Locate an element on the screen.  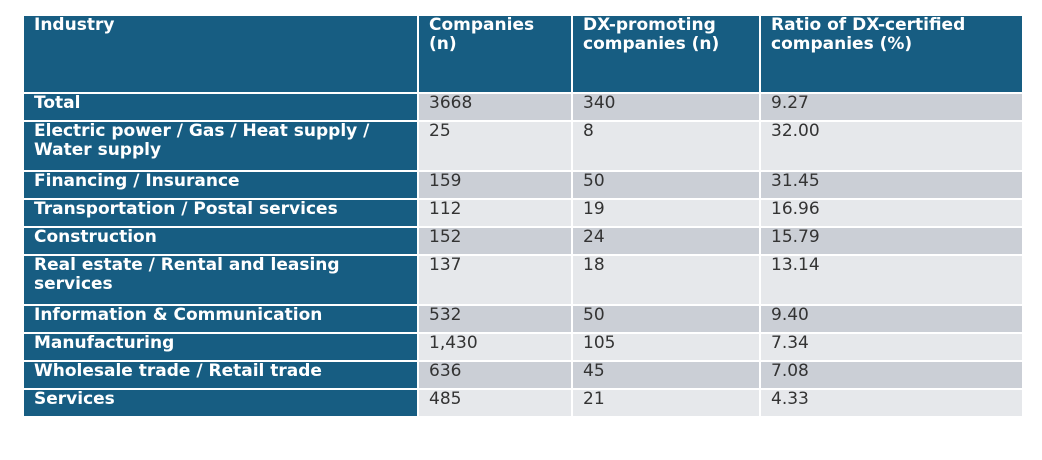
table-row: Construction 152 24 15.79 is located at coordinates (523, 241).